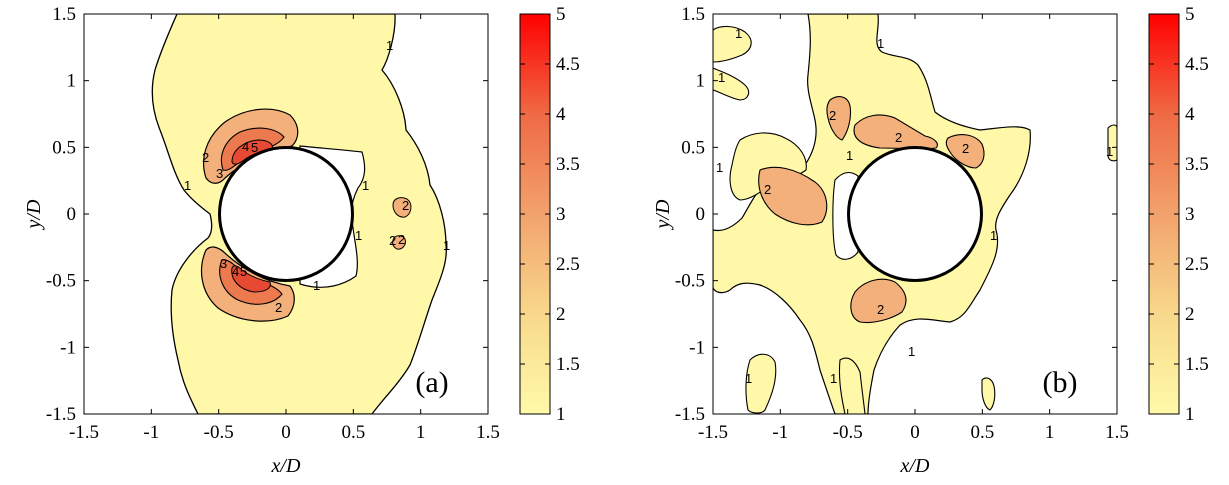 This screenshot has width=1229, height=485. What do you see at coordinates (568, 264) in the screenshot?
I see `colorbar-tick-label-a: 2.5` at bounding box center [568, 264].